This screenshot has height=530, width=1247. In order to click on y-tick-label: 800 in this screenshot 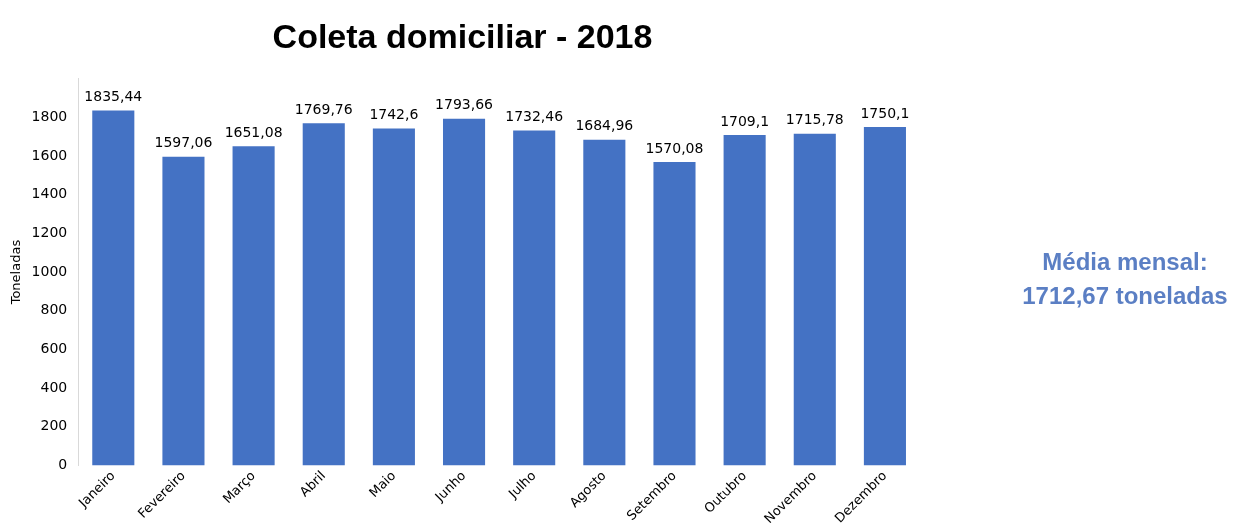, I will do `click(54, 309)`.